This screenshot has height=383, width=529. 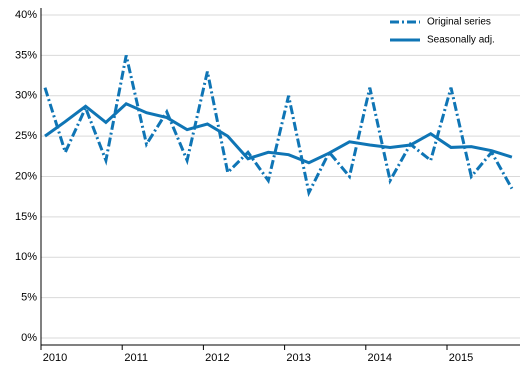 What do you see at coordinates (136, 358) in the screenshot?
I see `x-tick-label: 2011` at bounding box center [136, 358].